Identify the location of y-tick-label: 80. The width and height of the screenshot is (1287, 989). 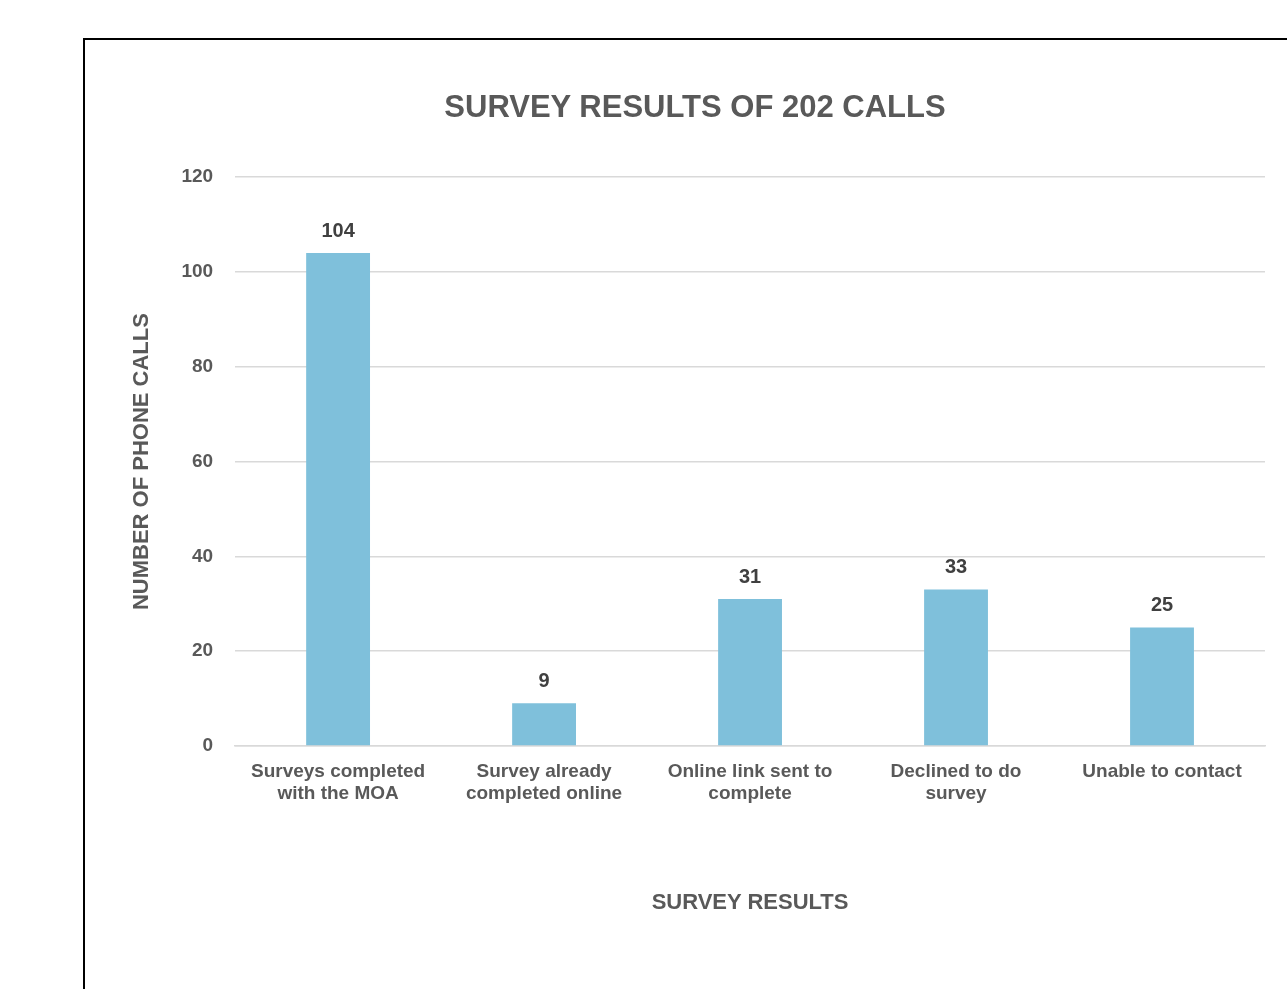
(202, 366).